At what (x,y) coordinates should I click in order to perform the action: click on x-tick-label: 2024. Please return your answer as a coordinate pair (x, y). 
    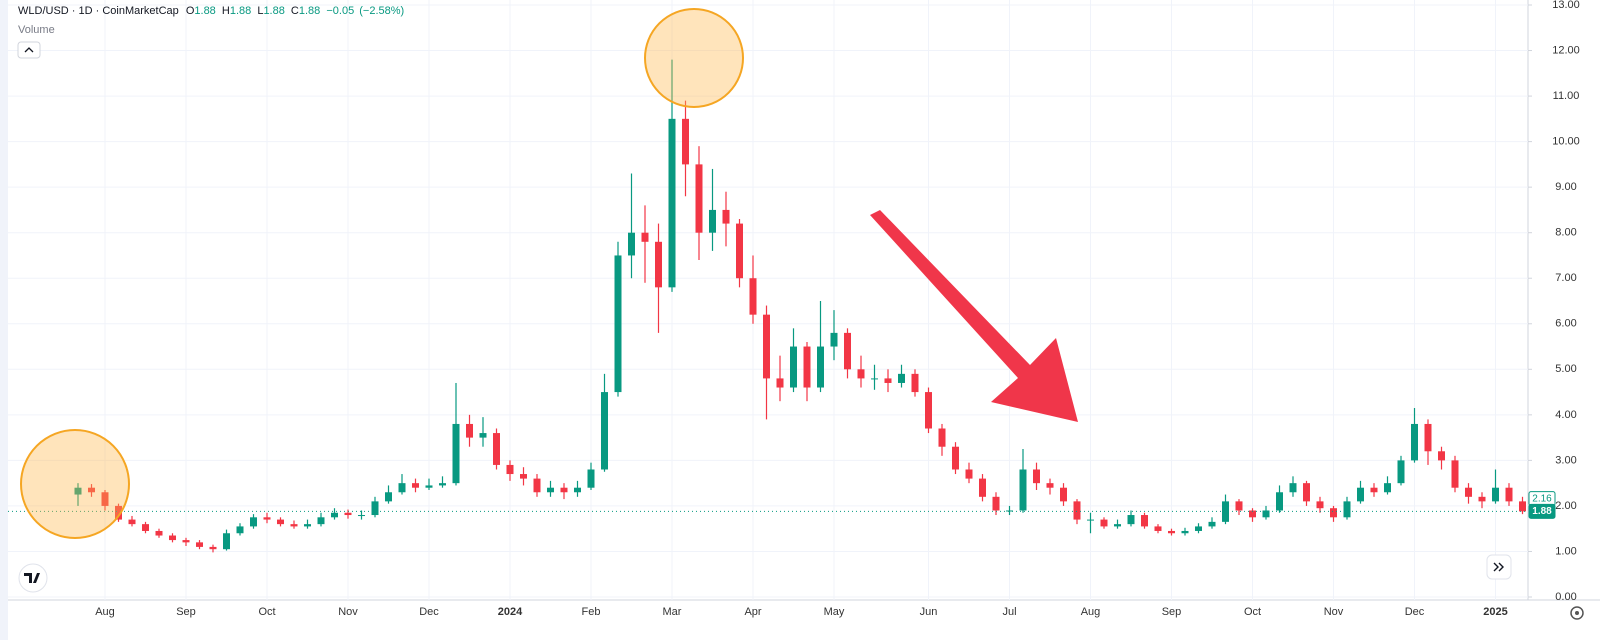
    Looking at the image, I should click on (510, 612).